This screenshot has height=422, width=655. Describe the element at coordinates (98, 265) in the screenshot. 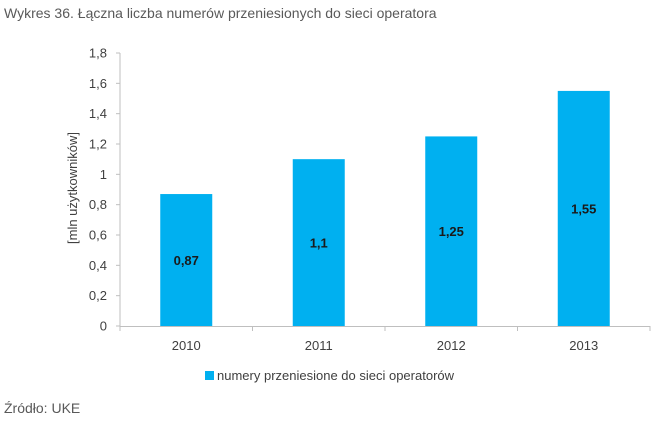

I see `y-tick-label: 0,4` at that location.